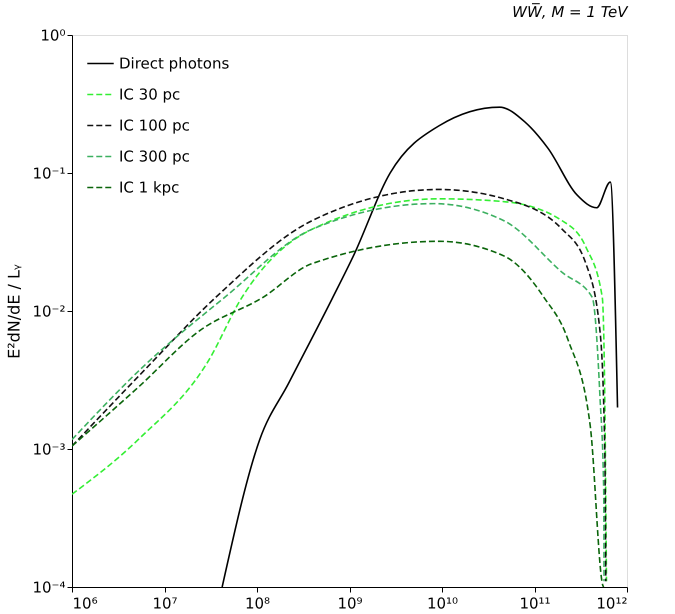  I want to click on x-tick-label: 10⁷, so click(165, 603).